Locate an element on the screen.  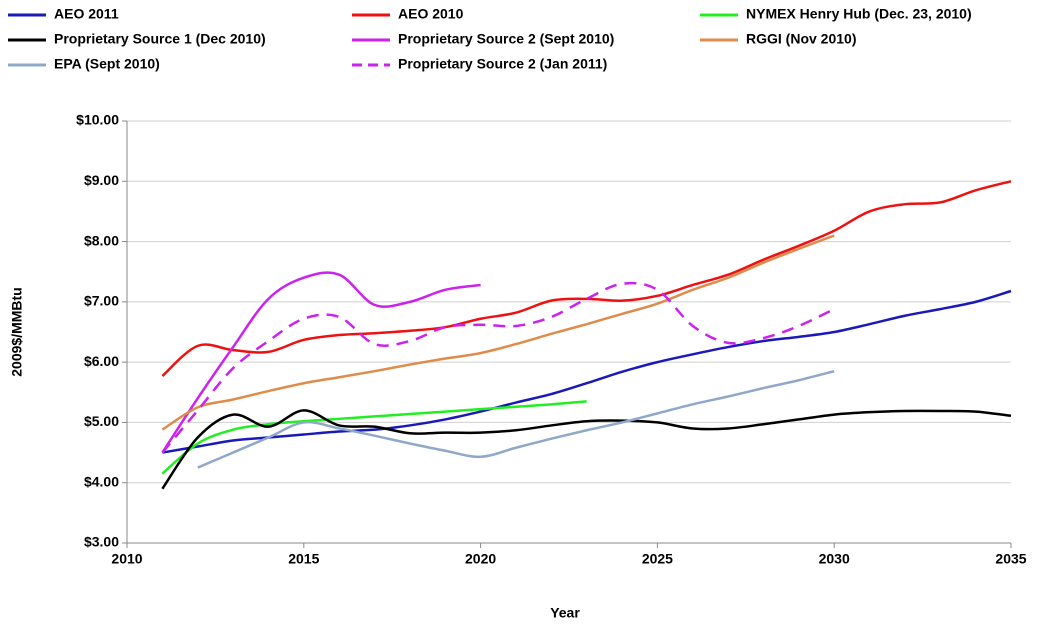
x-tick-label: 2010 is located at coordinates (126, 559).